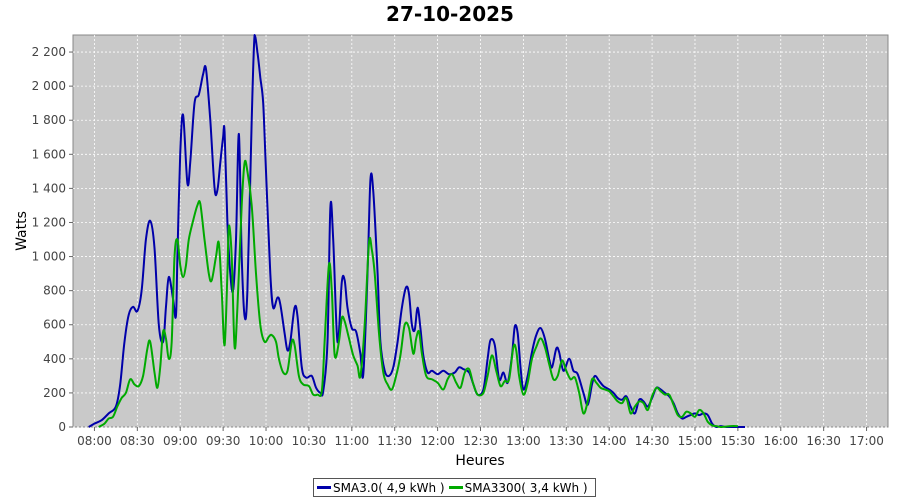 The width and height of the screenshot is (900, 500). Describe the element at coordinates (180, 441) in the screenshot. I see `x-tick-label: 09:00` at that location.